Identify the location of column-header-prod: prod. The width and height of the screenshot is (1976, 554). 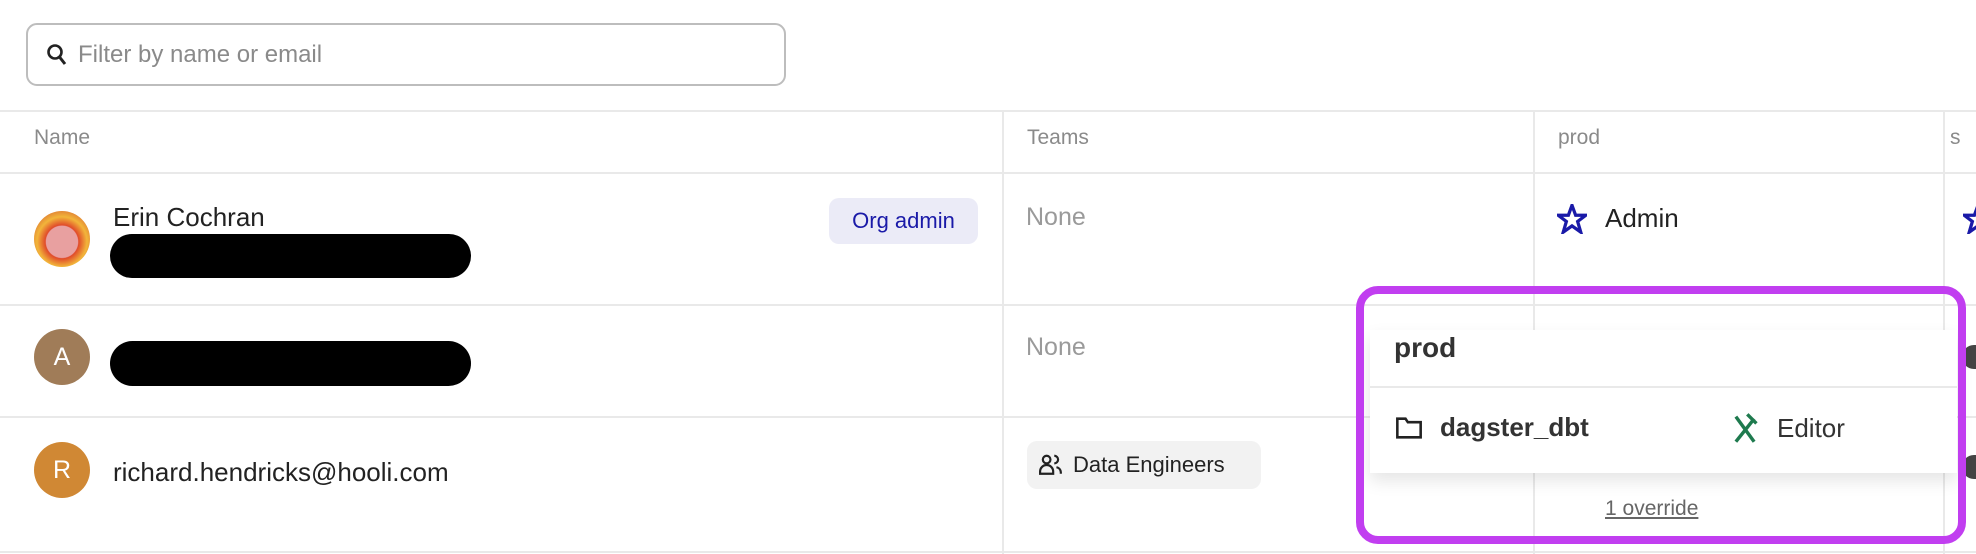
(1579, 137).